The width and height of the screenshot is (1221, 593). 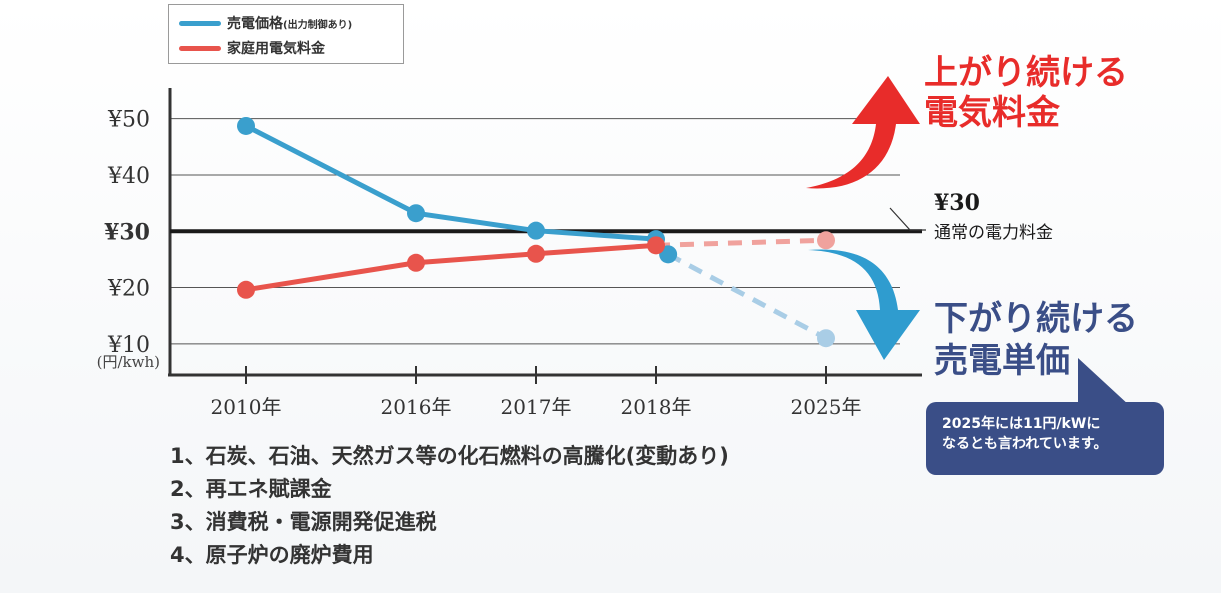 What do you see at coordinates (276, 49) in the screenshot?
I see `legend-label-home-price: 家庭用電気料金` at bounding box center [276, 49].